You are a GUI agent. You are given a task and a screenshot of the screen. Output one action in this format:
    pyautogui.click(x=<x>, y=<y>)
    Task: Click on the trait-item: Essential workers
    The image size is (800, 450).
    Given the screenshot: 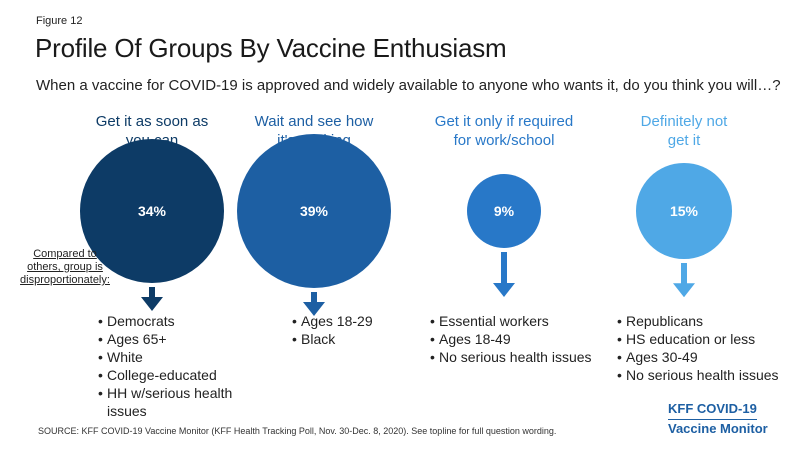 What is the action you would take?
    pyautogui.click(x=515, y=321)
    